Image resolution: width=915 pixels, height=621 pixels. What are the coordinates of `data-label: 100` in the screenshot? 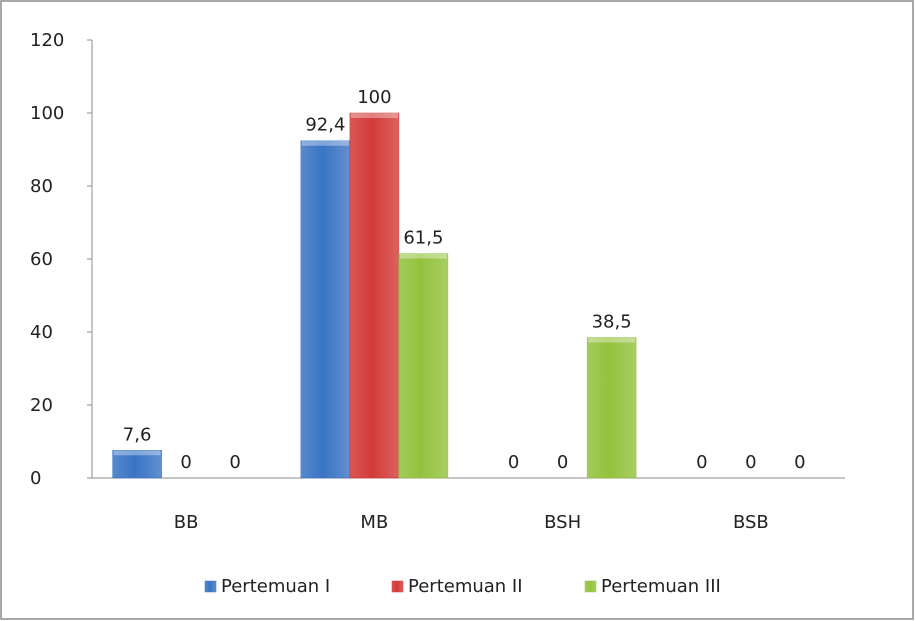 It's located at (374, 97).